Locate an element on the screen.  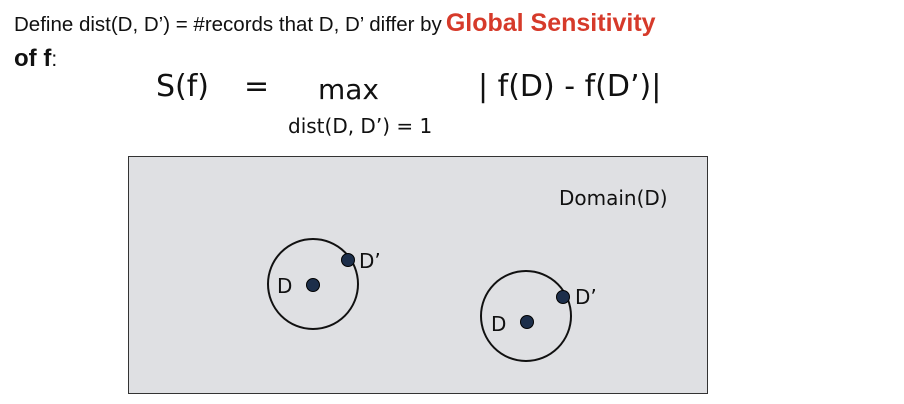
neighbor-label-1: D’ is located at coordinates (370, 261).